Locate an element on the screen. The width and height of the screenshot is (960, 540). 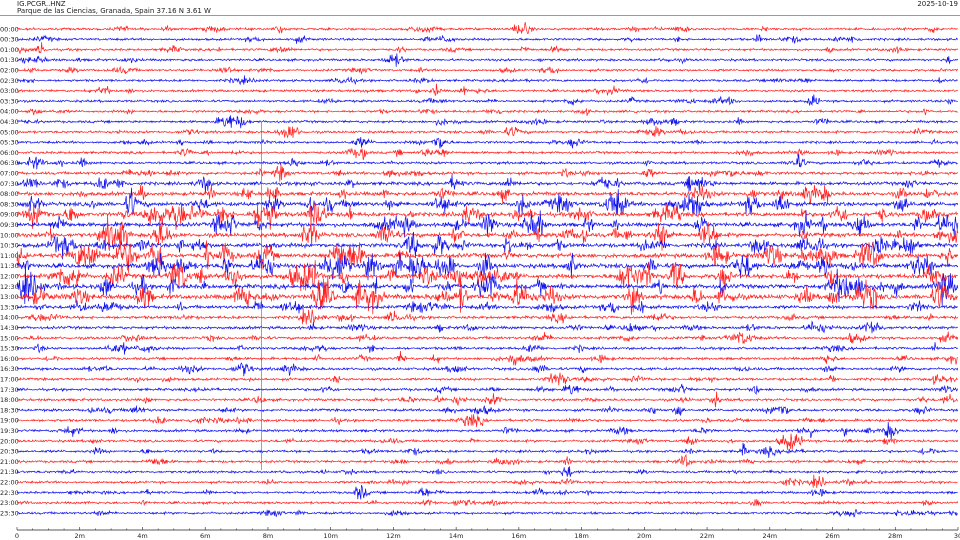
trace-row-06:00 is located at coordinates (487, 154).